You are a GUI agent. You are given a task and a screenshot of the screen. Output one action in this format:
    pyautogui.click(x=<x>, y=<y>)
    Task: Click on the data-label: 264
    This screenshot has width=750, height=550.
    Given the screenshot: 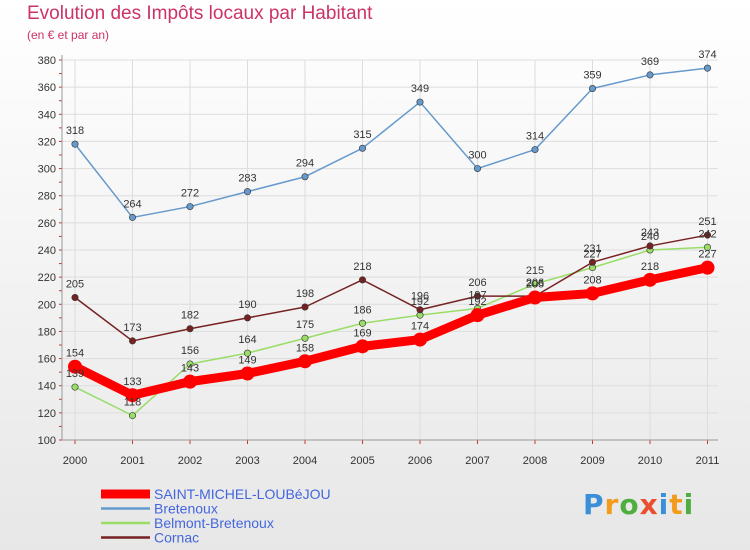 What is the action you would take?
    pyautogui.click(x=132, y=204)
    